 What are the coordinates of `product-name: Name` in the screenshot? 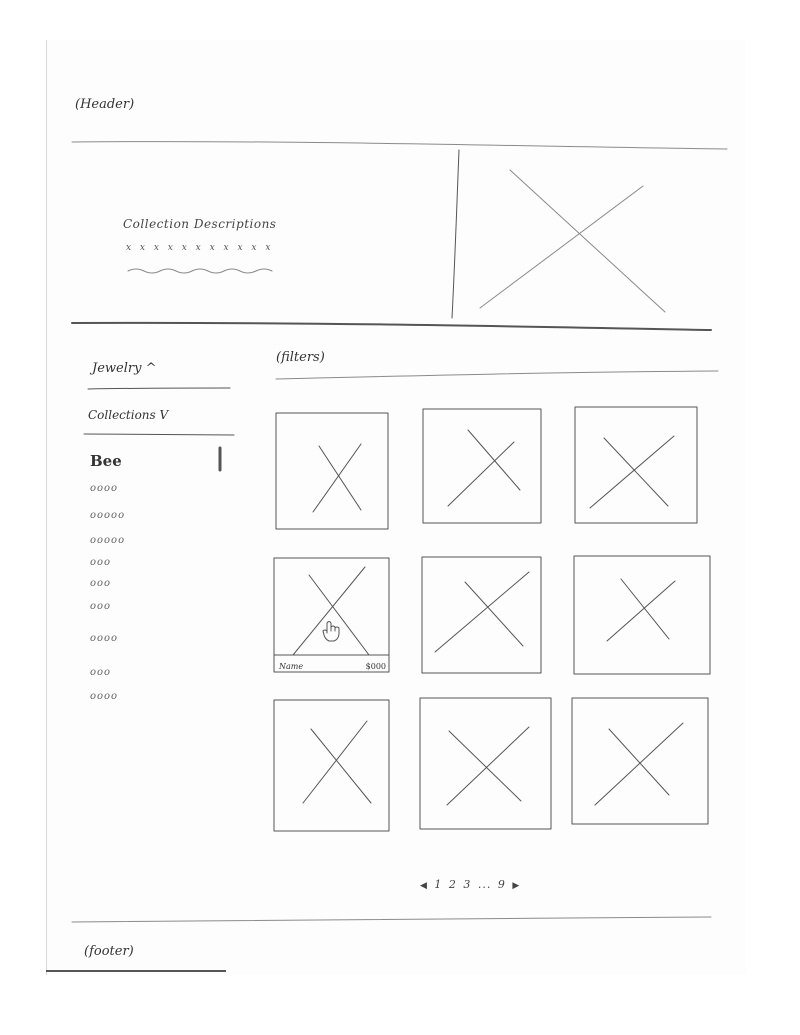 It's located at (291, 666).